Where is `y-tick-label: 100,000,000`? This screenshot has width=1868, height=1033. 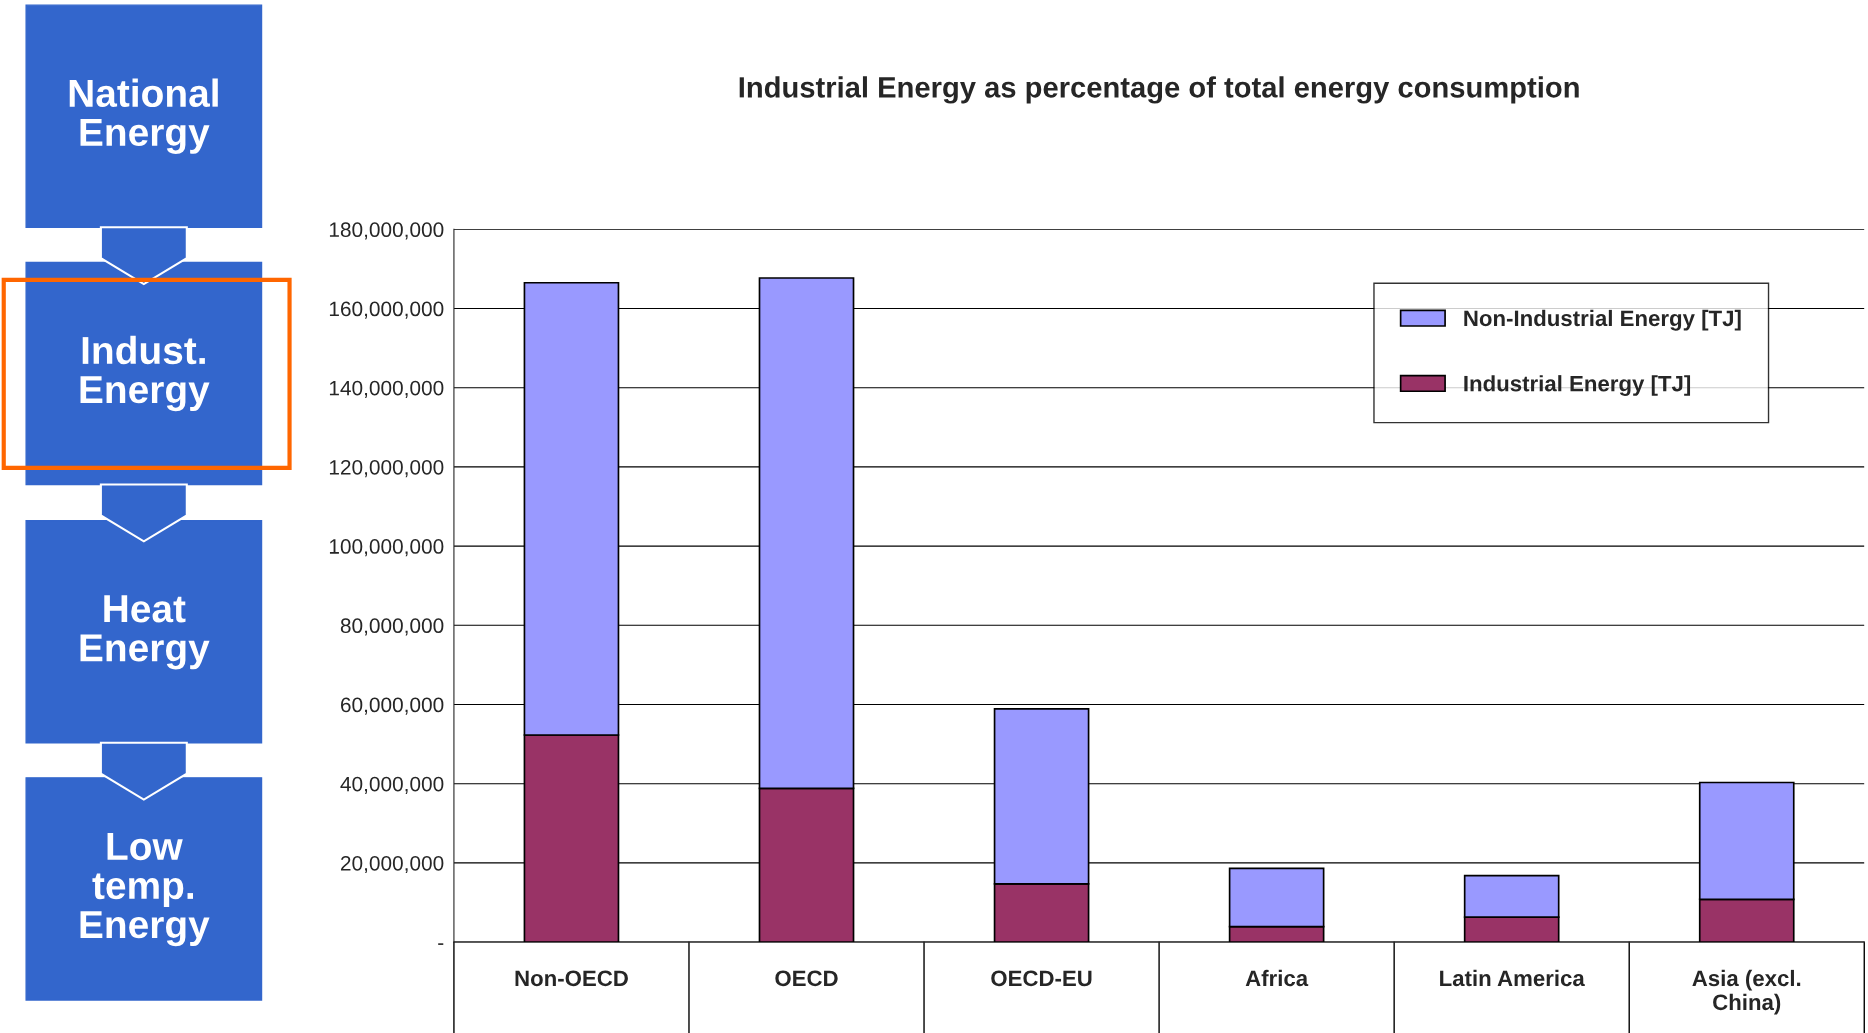
y-tick-label: 100,000,000 is located at coordinates (386, 548).